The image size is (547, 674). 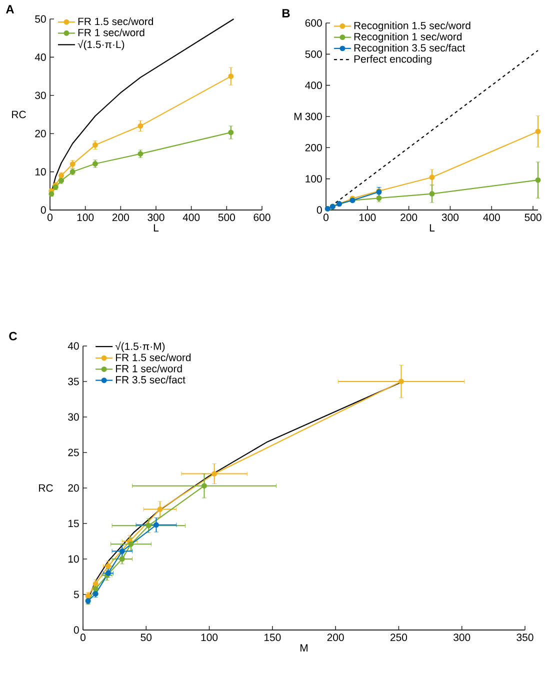 What do you see at coordinates (314, 179) in the screenshot?
I see `y-tick-label: 100` at bounding box center [314, 179].